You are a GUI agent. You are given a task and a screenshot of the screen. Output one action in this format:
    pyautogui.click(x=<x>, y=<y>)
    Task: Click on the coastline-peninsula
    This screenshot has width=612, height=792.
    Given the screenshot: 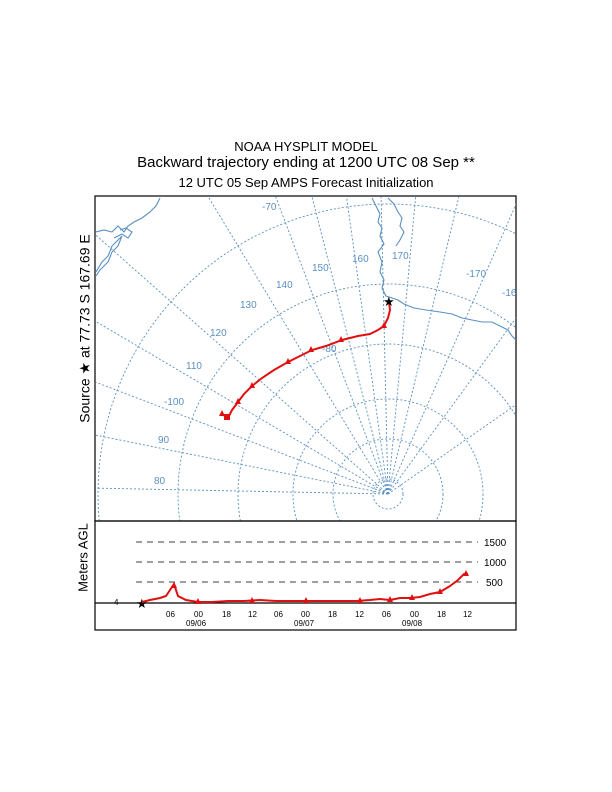 What is the action you would take?
    pyautogui.click(x=396, y=222)
    